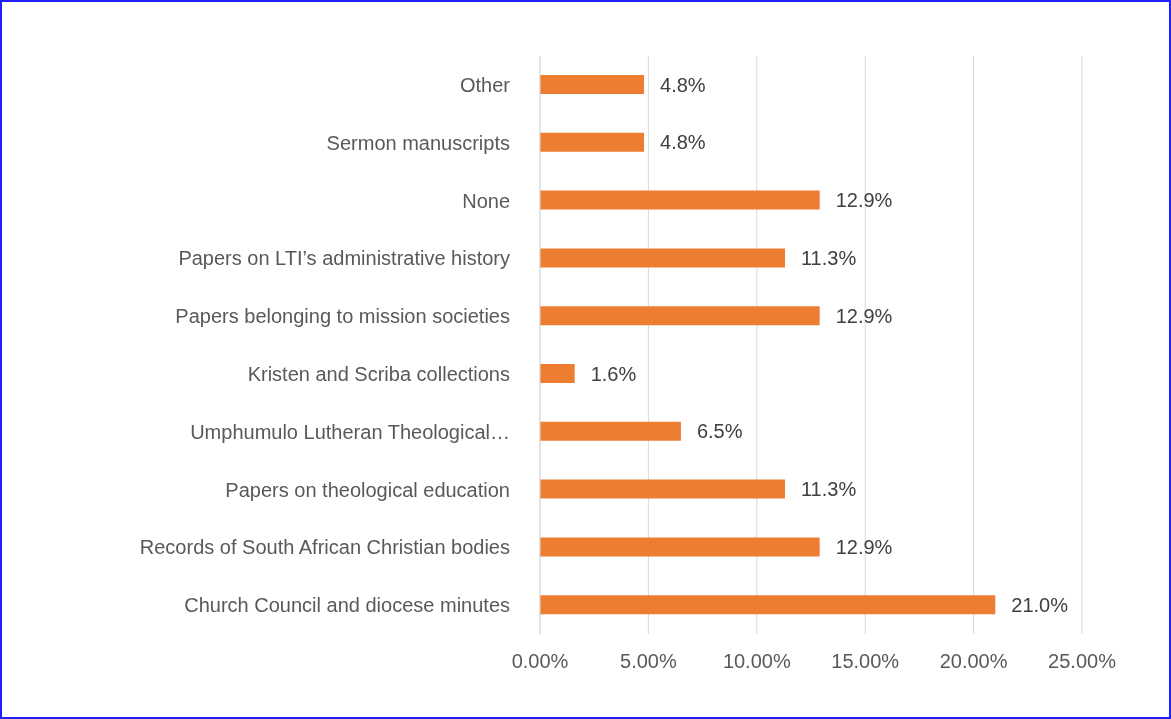 This screenshot has width=1171, height=719. Describe the element at coordinates (540, 661) in the screenshot. I see `x-tick-label: 0.00%` at that location.